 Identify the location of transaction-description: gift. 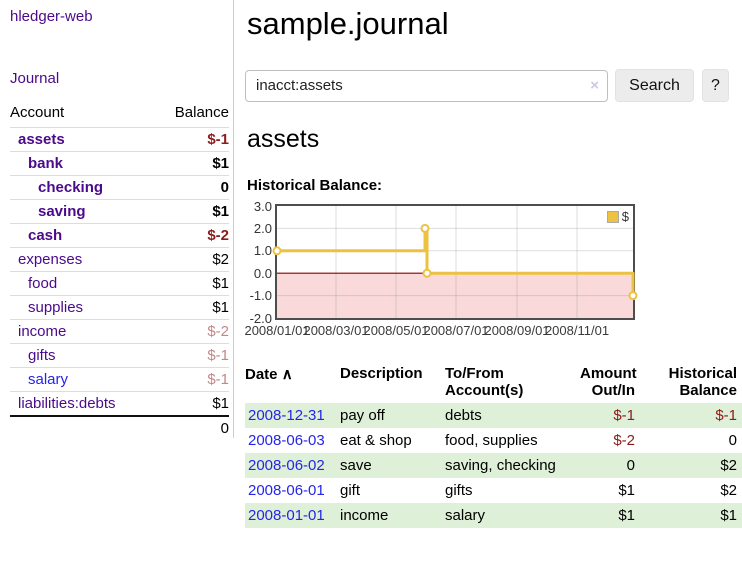
(350, 490).